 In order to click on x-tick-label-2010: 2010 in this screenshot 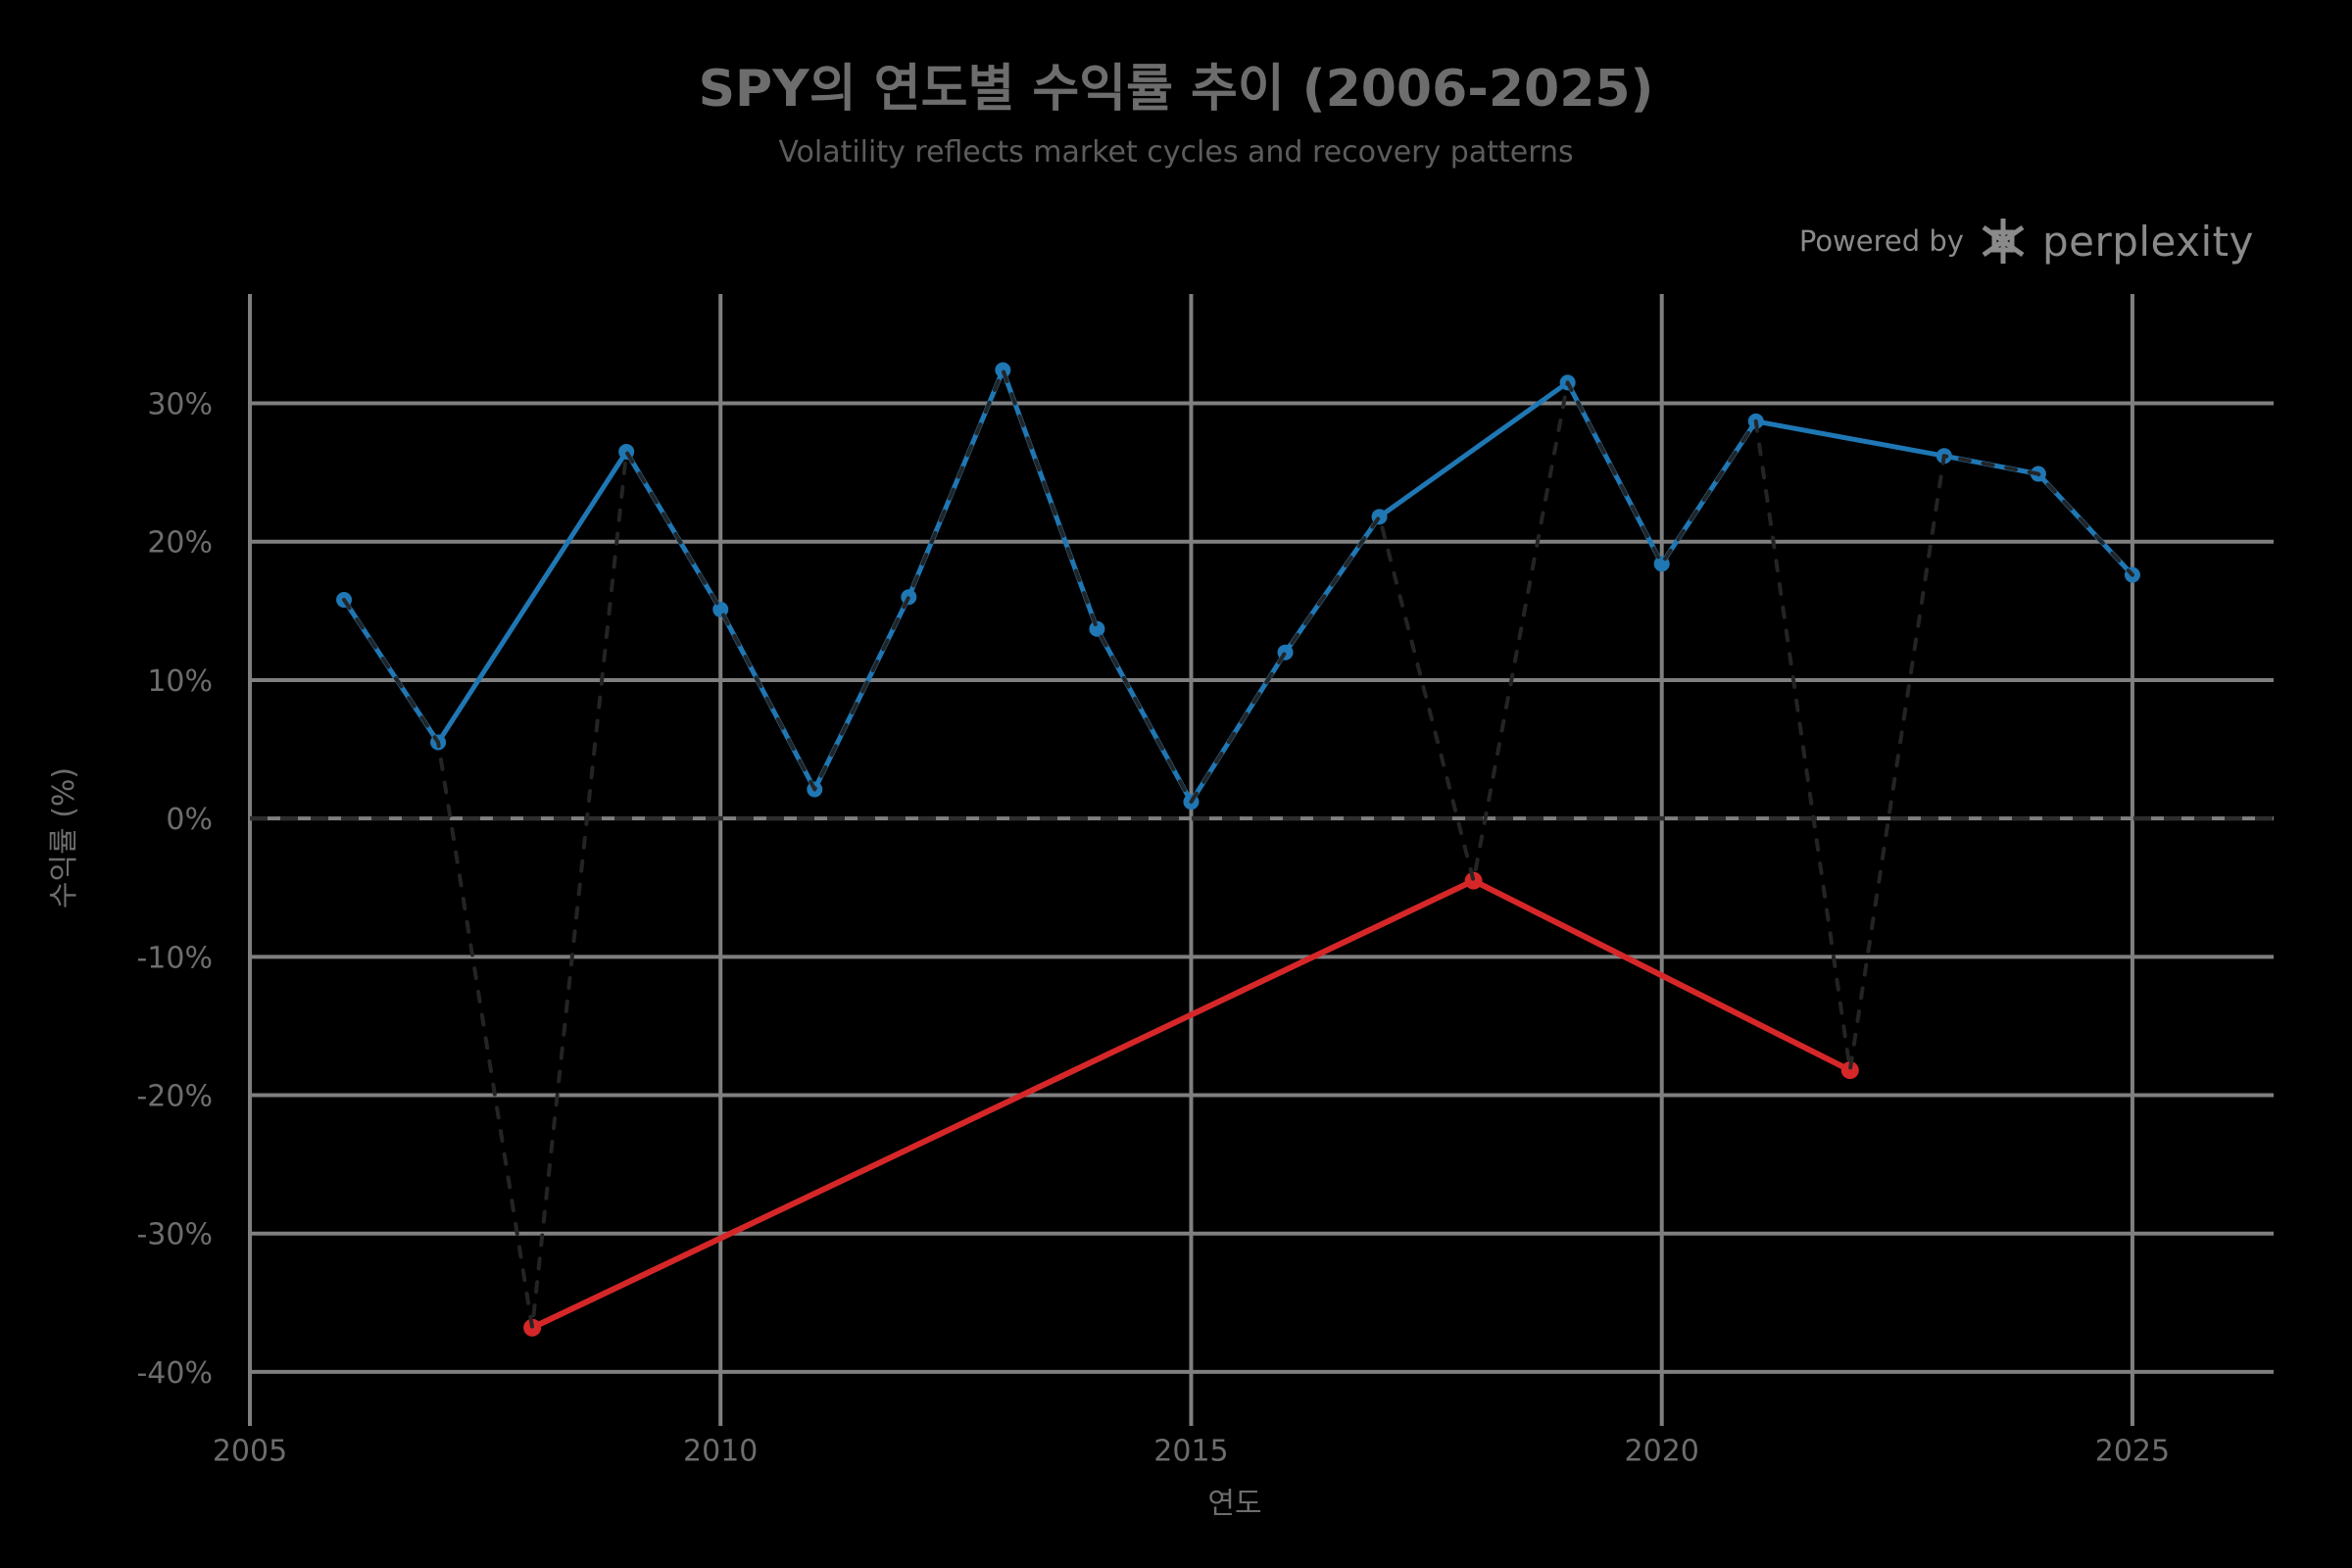, I will do `click(720, 1452)`.